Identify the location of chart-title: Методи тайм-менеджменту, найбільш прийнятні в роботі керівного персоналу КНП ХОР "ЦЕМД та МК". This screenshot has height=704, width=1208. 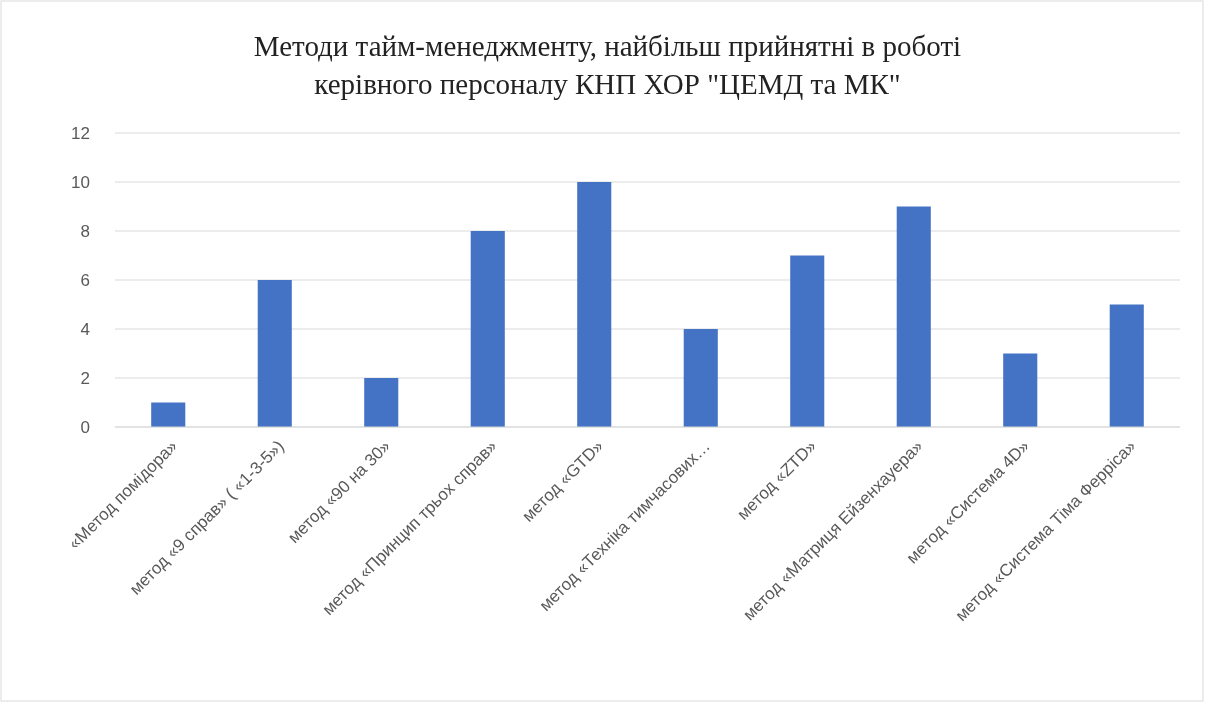
(607, 65).